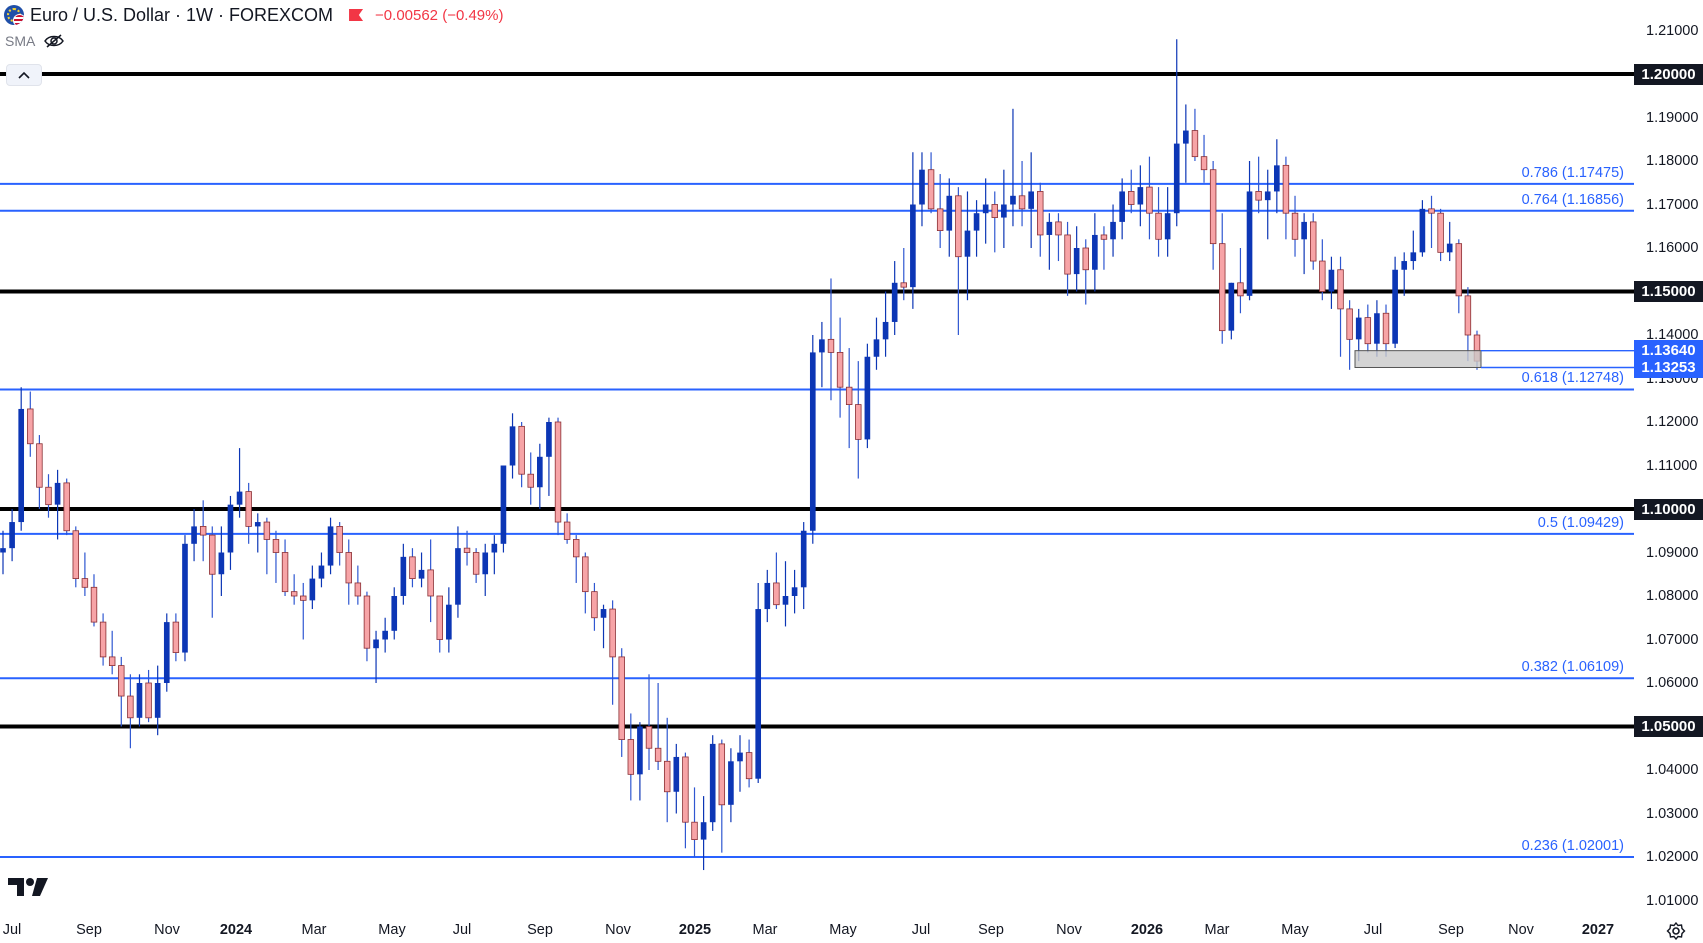 The width and height of the screenshot is (1703, 943). I want to click on fib-label-0.786: 0.786 (1.17475), so click(1572, 172).